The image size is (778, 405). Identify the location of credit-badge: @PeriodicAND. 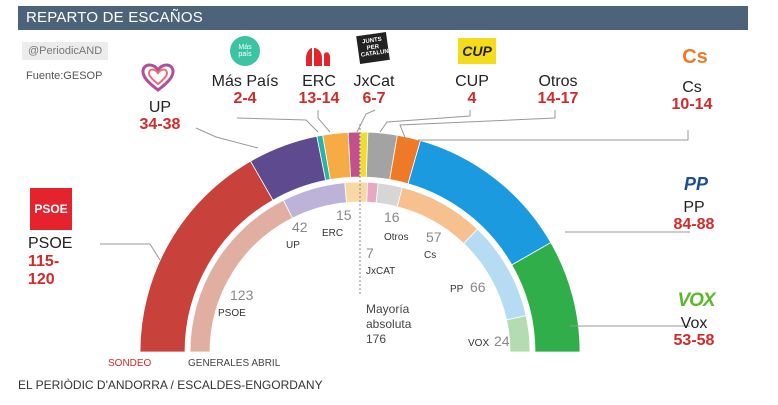
(65, 51).